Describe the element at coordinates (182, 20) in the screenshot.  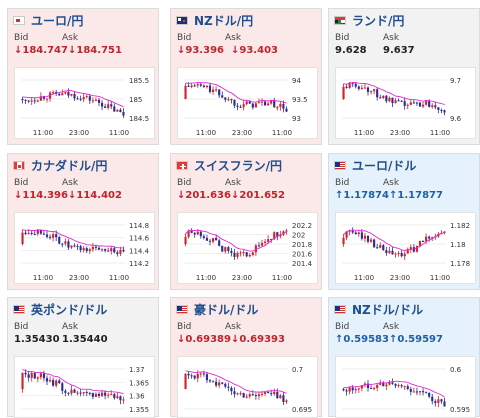
I see `nz-flag-icon` at that location.